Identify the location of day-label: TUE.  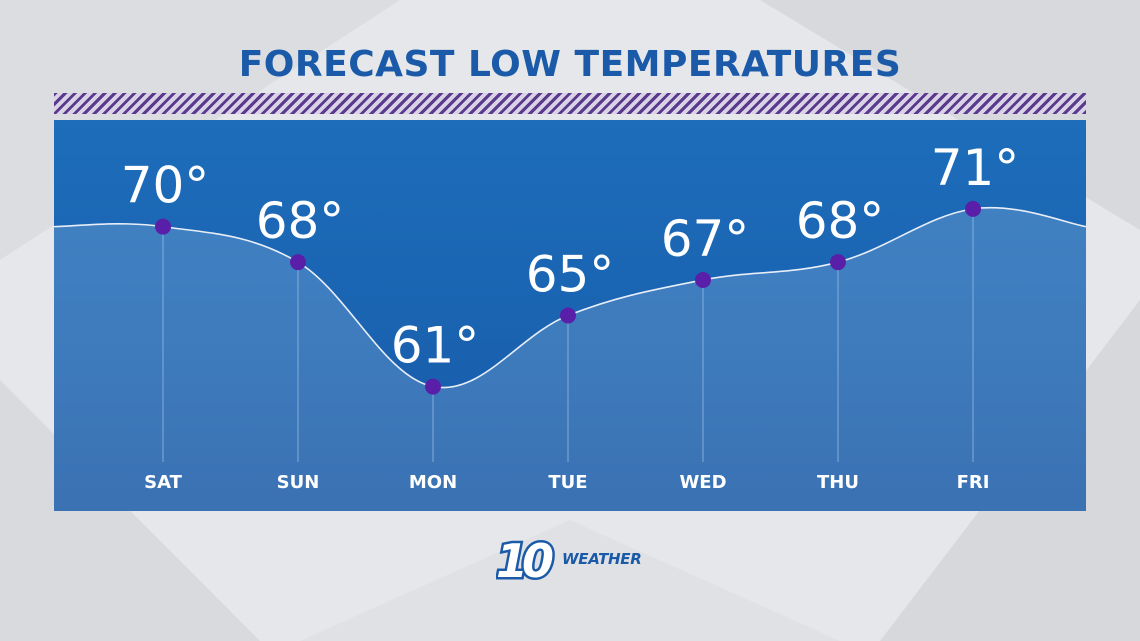
(567, 482).